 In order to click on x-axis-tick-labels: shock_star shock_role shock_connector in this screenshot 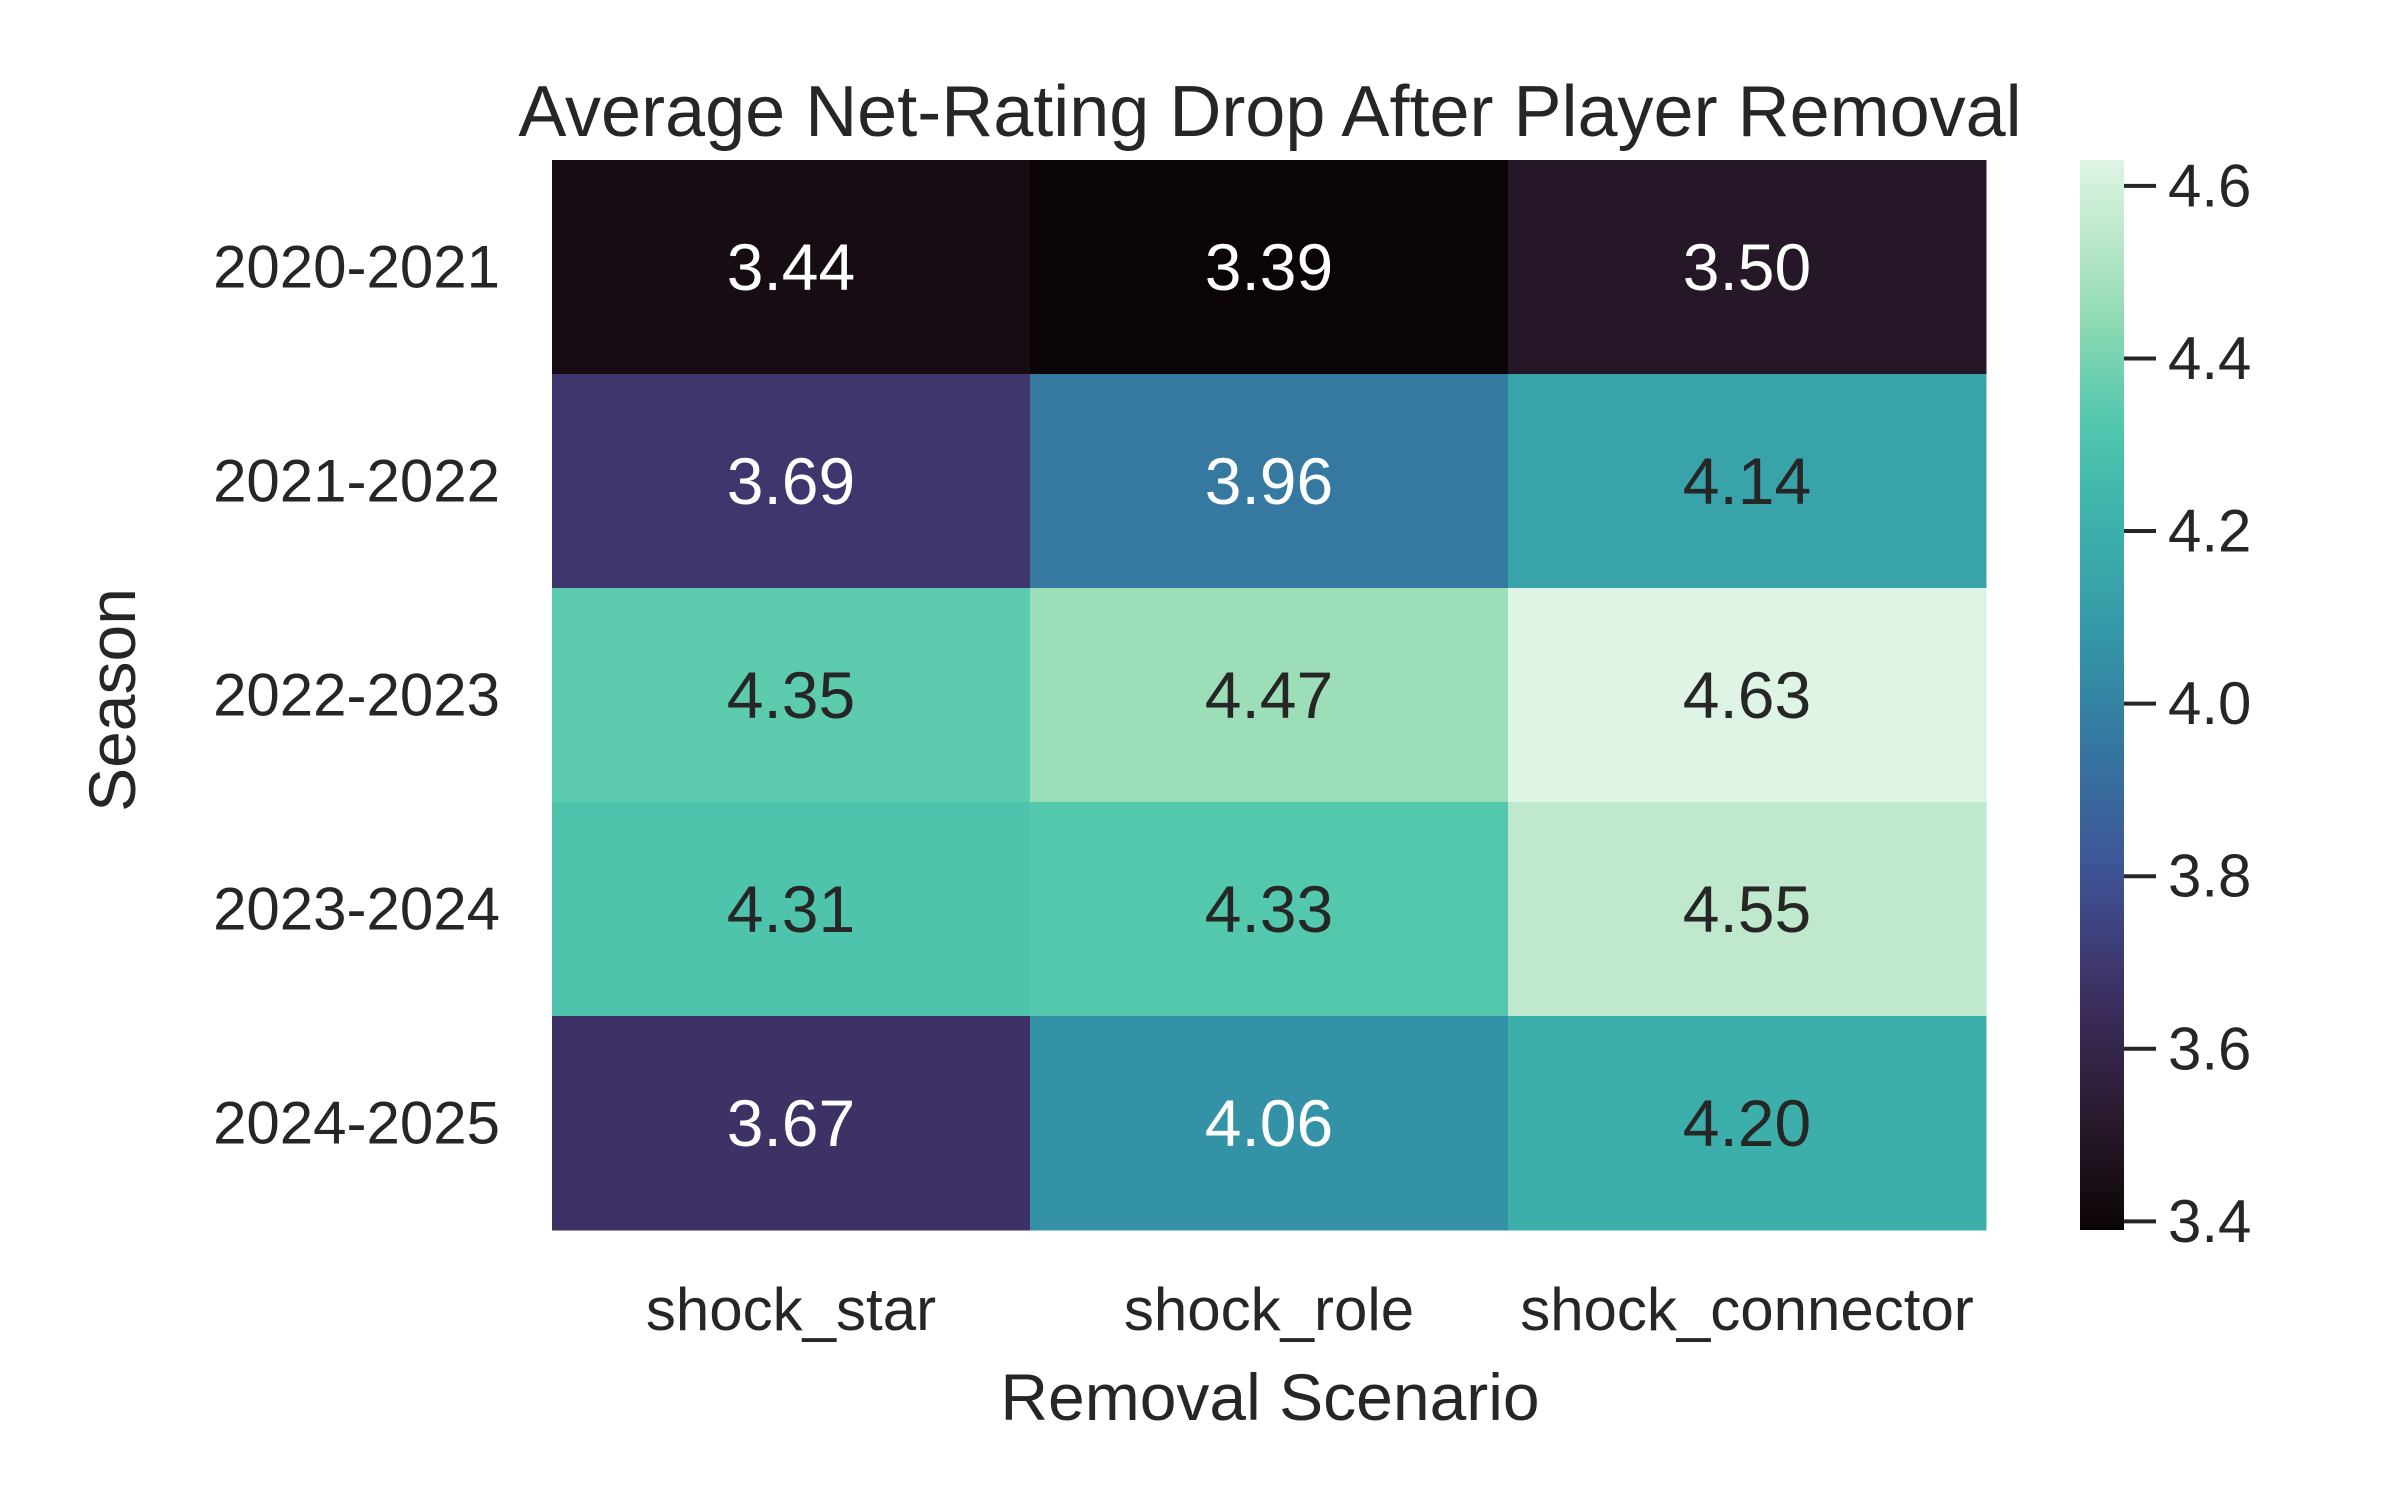, I will do `click(1310, 1309)`.